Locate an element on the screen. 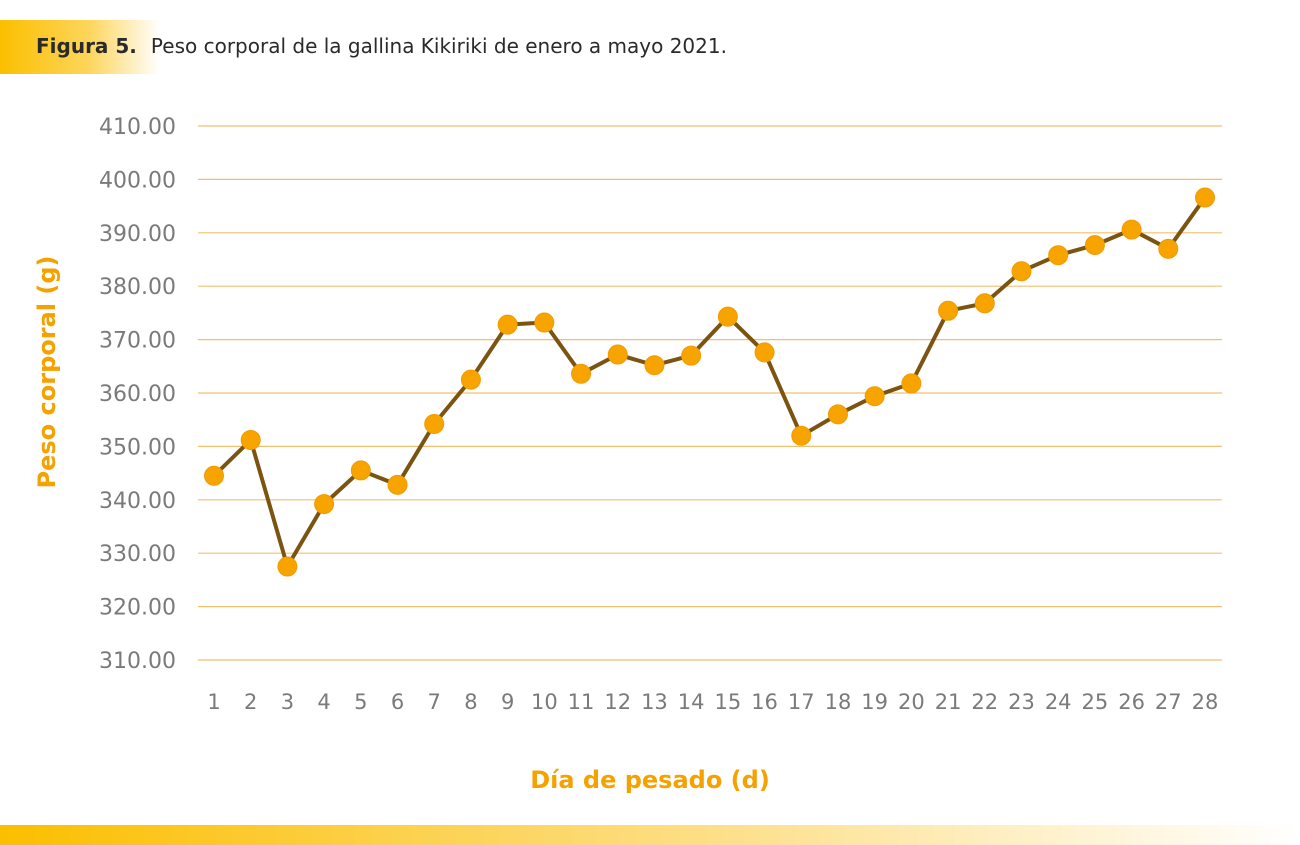 This screenshot has height=845, width=1300. x-tick-label: 8 is located at coordinates (470, 702).